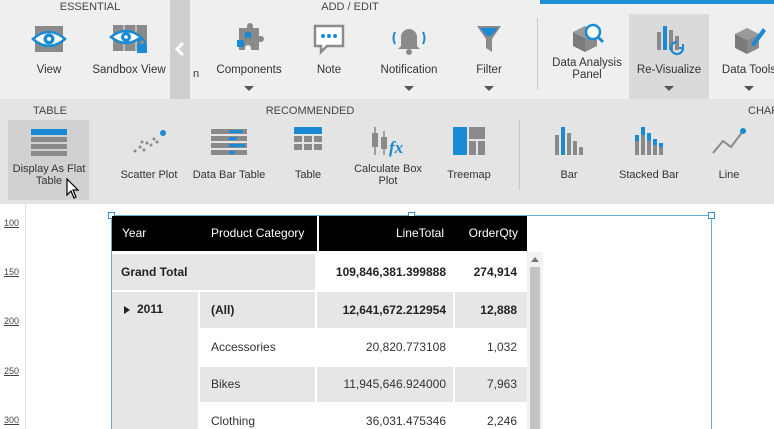 The height and width of the screenshot is (429, 774). What do you see at coordinates (469, 141) in the screenshot?
I see `treemap-icon` at bounding box center [469, 141].